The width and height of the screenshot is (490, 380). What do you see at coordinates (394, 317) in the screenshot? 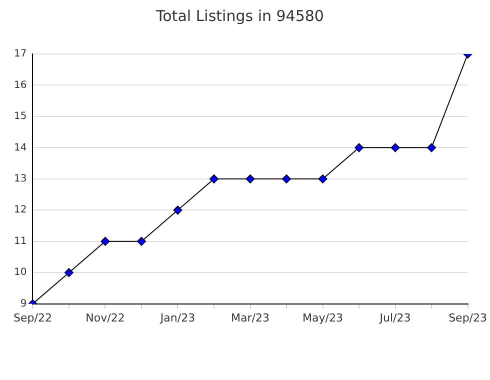
I see `x-tick-label: Jul/23` at bounding box center [394, 317].